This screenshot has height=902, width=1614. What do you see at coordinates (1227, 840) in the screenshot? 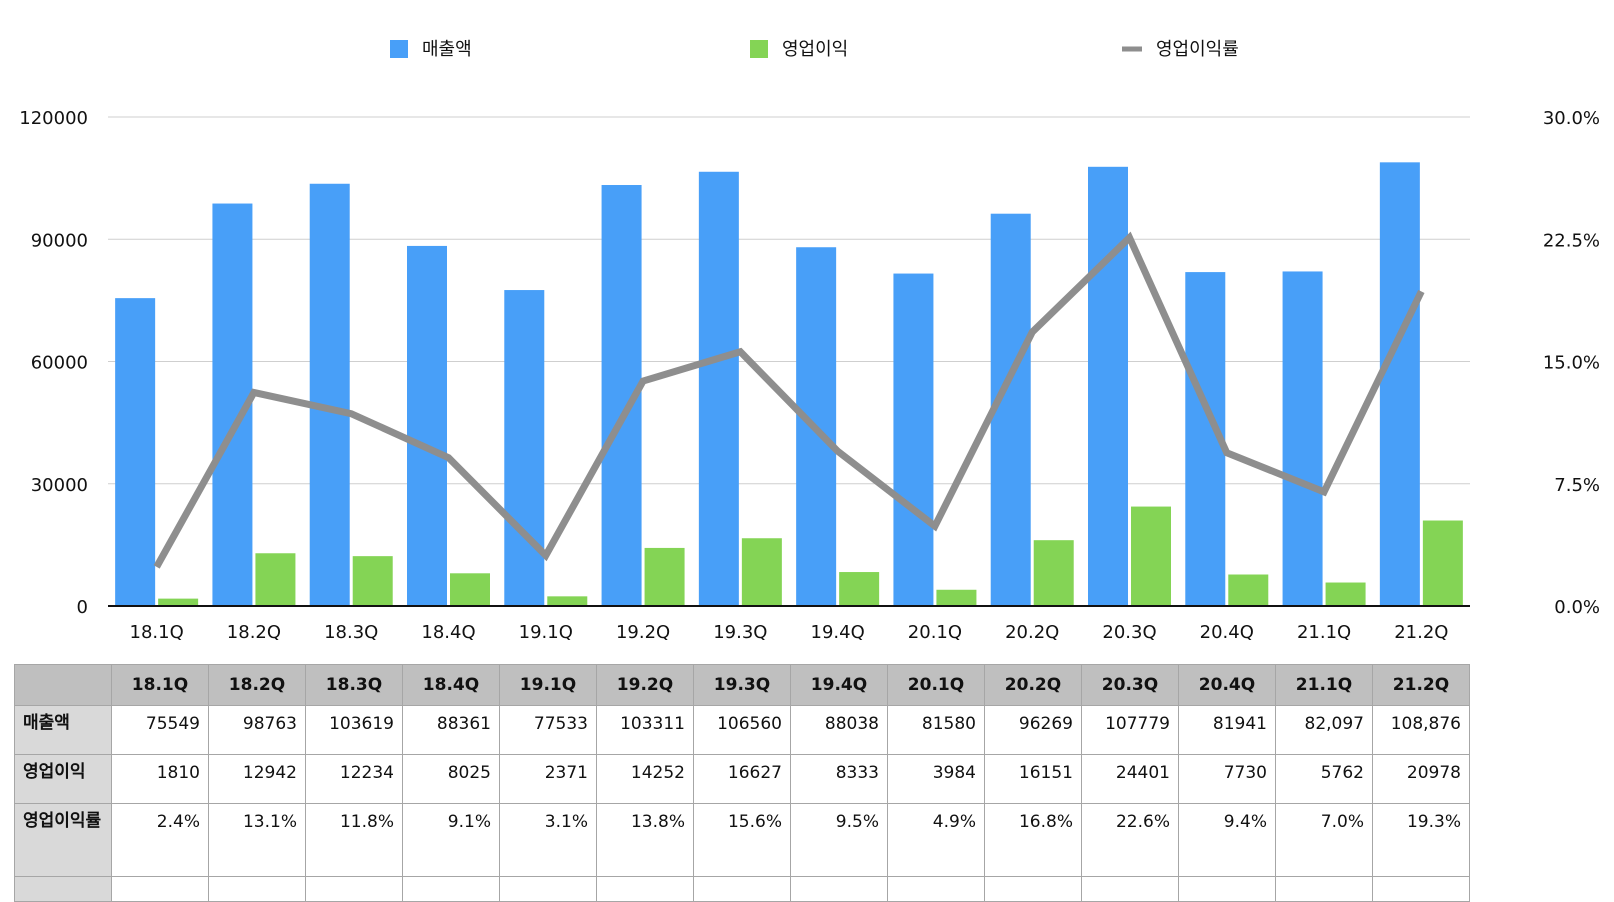
I see `table-cell: 9.4%` at bounding box center [1227, 840].